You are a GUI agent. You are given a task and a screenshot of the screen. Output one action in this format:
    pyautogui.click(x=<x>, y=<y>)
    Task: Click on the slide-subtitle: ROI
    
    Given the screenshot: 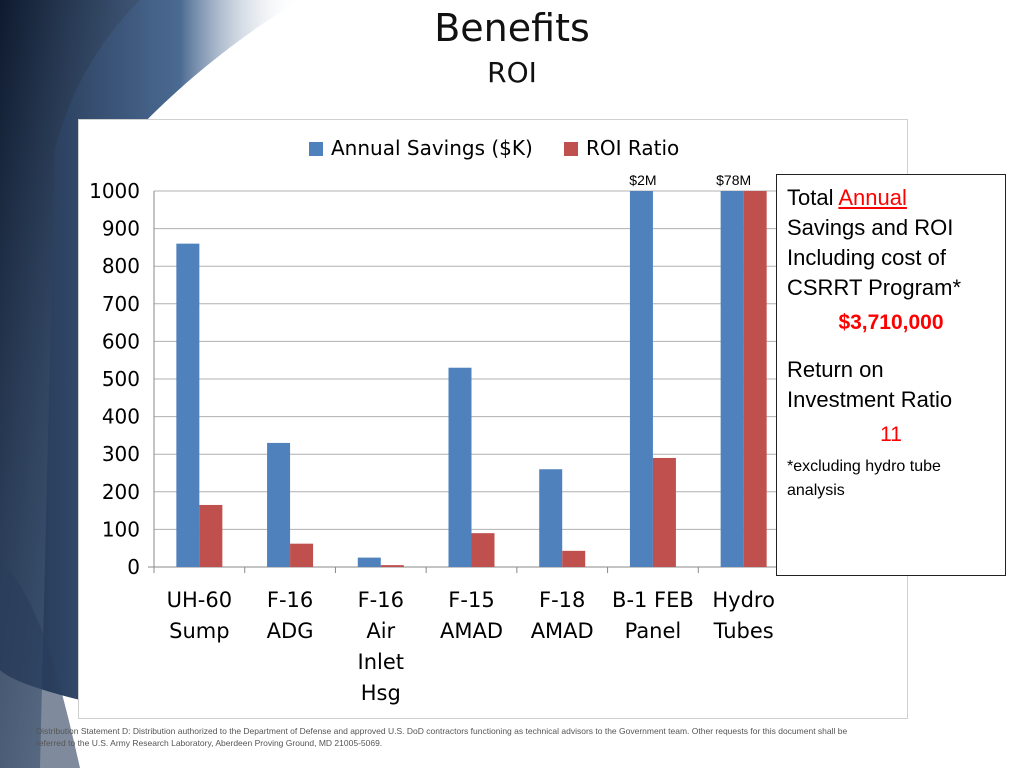 What is the action you would take?
    pyautogui.click(x=512, y=72)
    